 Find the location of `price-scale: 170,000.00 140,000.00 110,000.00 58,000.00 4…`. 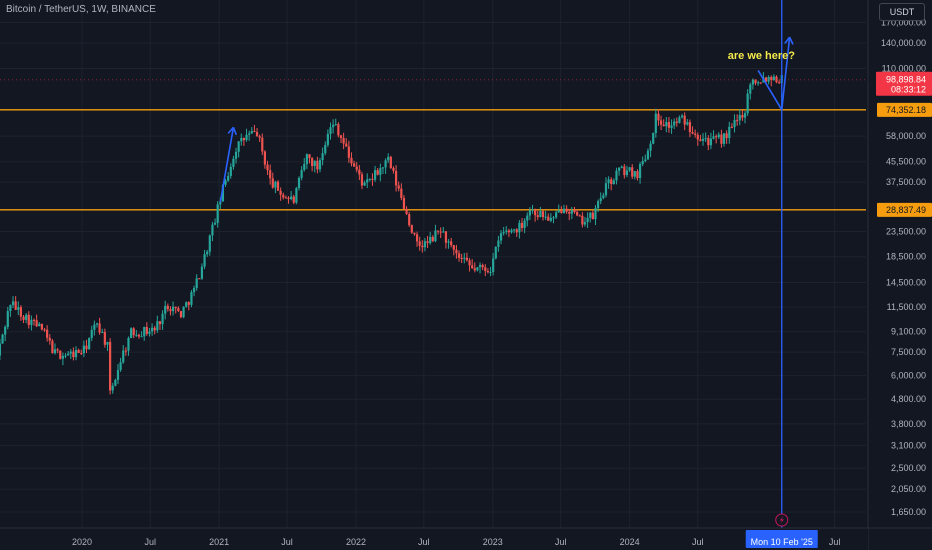

price-scale: 170,000.00 140,000.00 110,000.00 58,000.00 4… is located at coordinates (899, 275).